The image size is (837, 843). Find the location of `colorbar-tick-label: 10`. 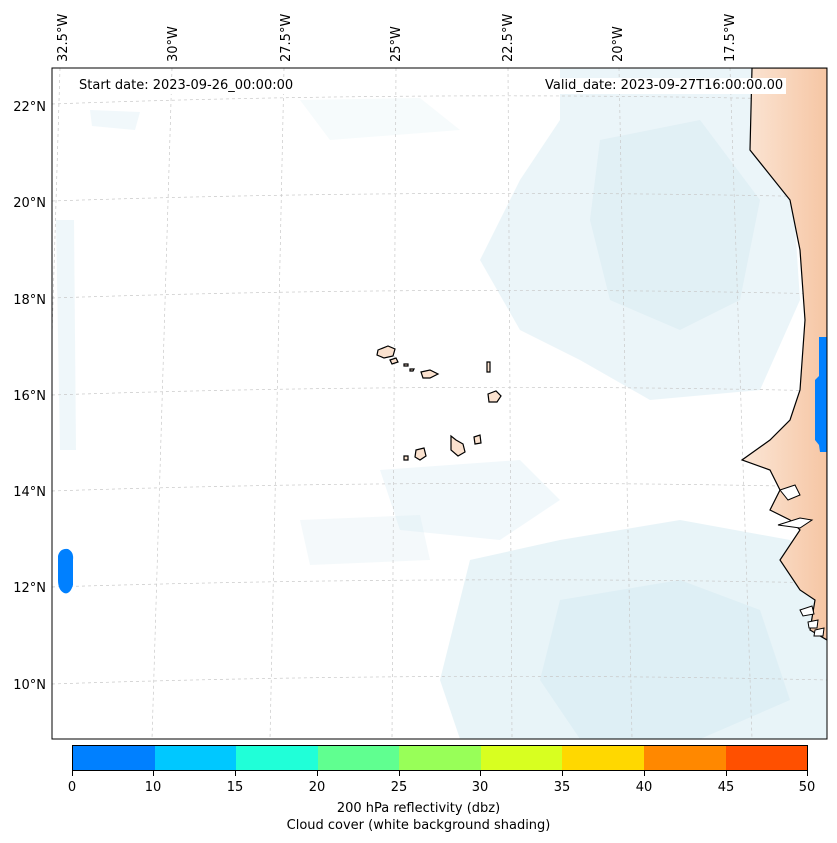

colorbar-tick-label: 10 is located at coordinates (153, 787).